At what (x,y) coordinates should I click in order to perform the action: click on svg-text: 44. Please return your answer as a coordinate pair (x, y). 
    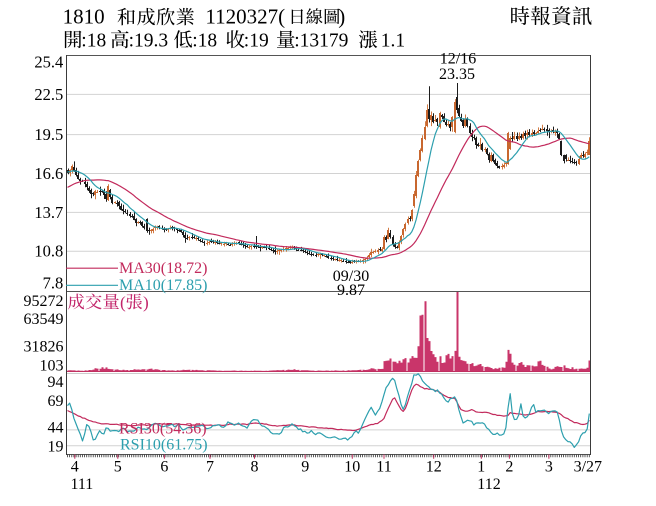
    Looking at the image, I should click on (56, 428).